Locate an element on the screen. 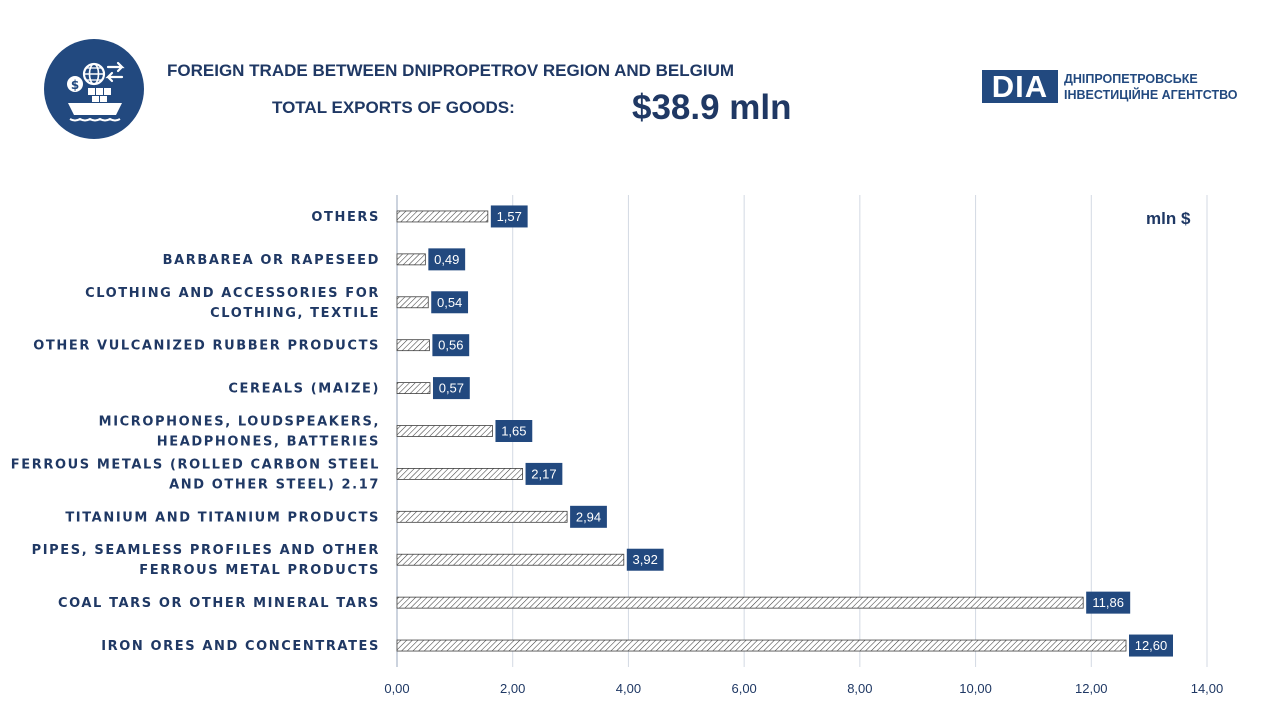 This screenshot has height=720, width=1280. category-label: COAL TARS OR OTHER MINERAL TARS is located at coordinates (219, 603).